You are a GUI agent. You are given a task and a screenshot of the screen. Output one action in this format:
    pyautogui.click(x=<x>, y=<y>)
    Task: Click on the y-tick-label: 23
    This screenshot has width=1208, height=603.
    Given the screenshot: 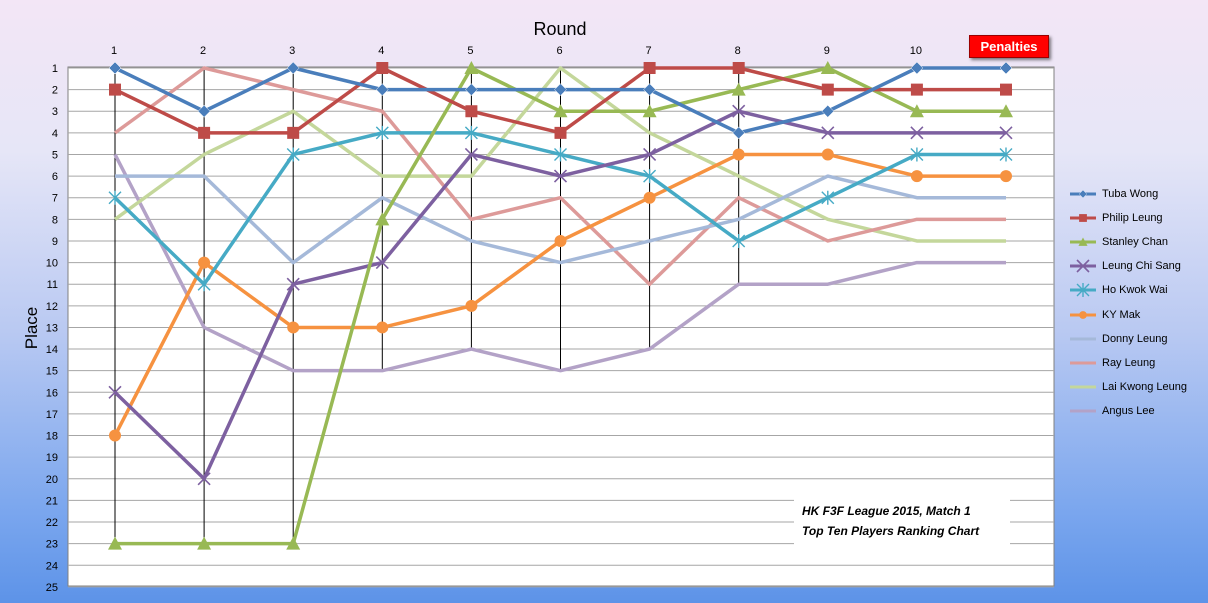 What is the action you would take?
    pyautogui.click(x=52, y=545)
    